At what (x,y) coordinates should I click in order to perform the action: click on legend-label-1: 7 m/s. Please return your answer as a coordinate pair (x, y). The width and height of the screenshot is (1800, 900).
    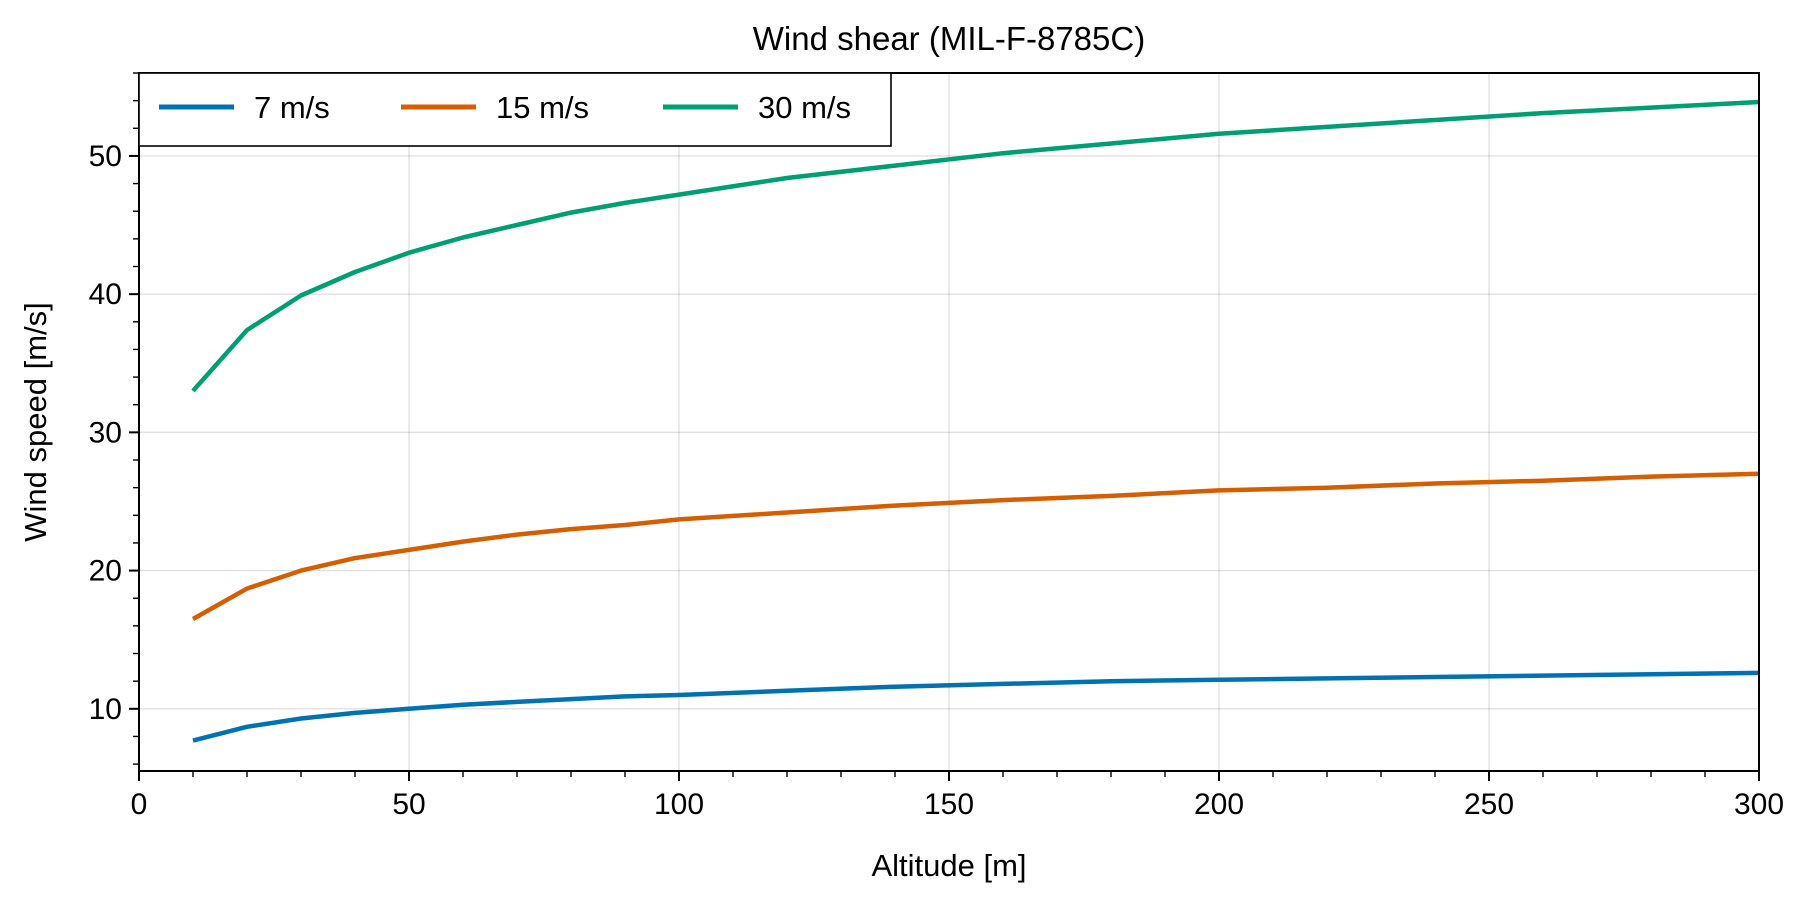
    Looking at the image, I should click on (292, 107).